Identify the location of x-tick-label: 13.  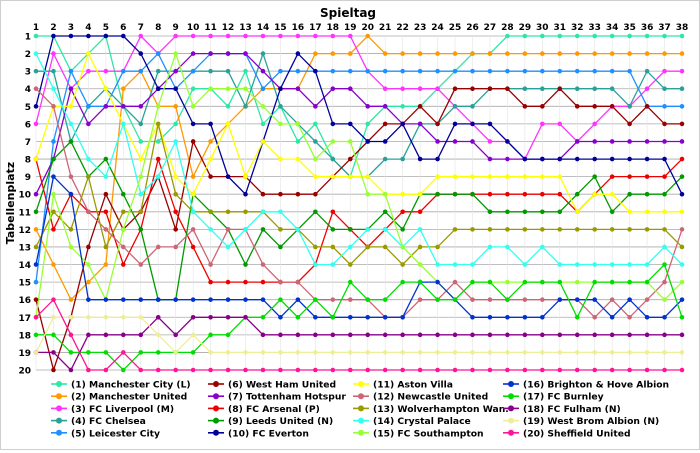
(245, 28).